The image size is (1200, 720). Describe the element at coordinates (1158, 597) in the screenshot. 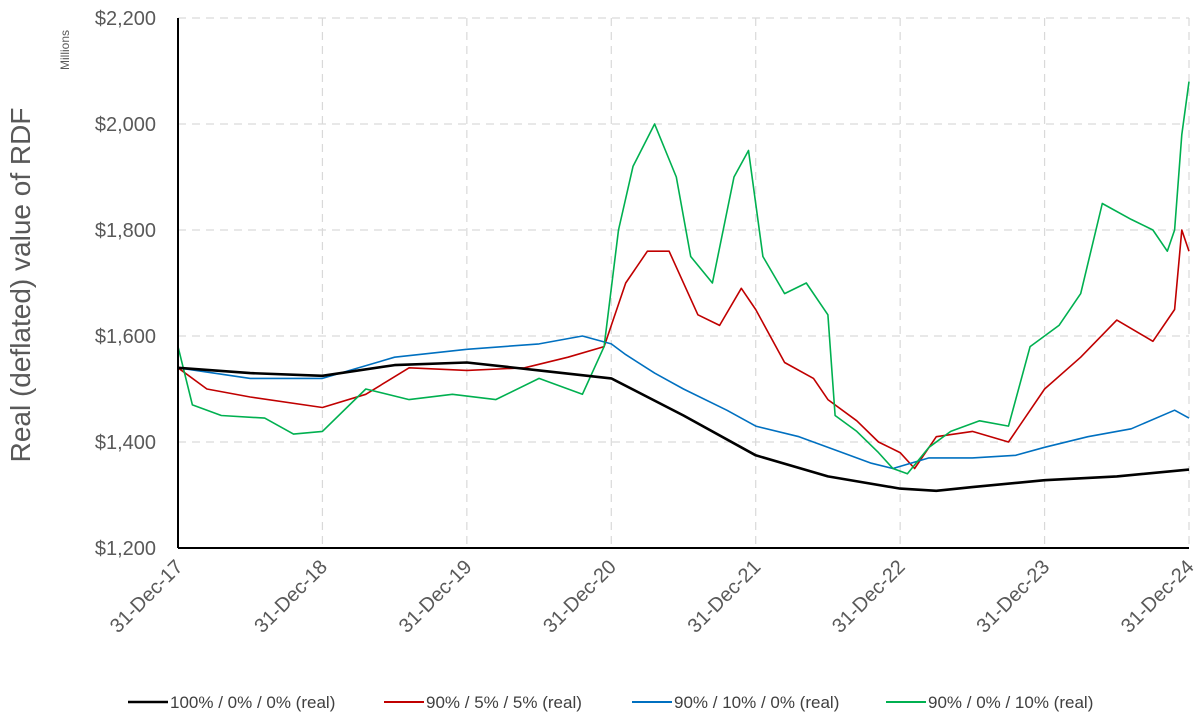

I see `x-tick-label: 31-Dec-24` at that location.